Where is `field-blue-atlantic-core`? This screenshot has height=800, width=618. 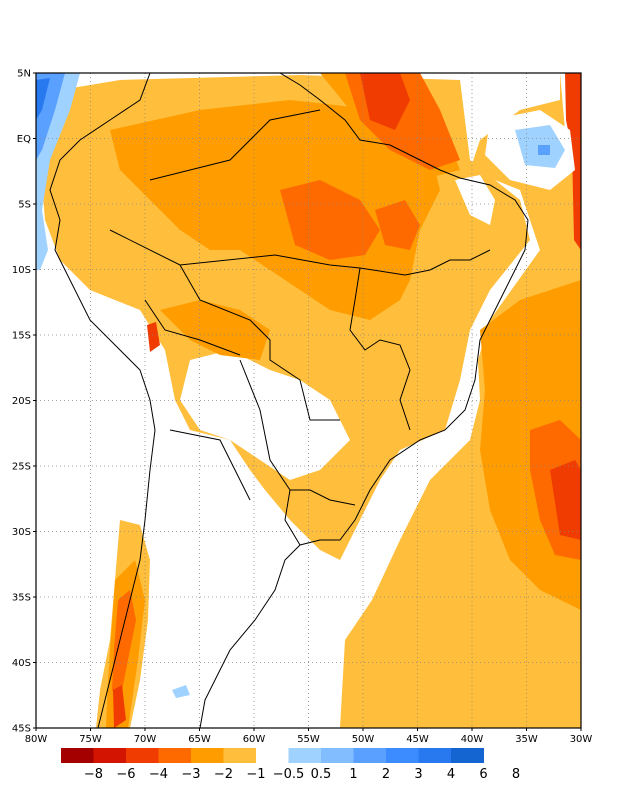
field-blue-atlantic-core is located at coordinates (544, 150).